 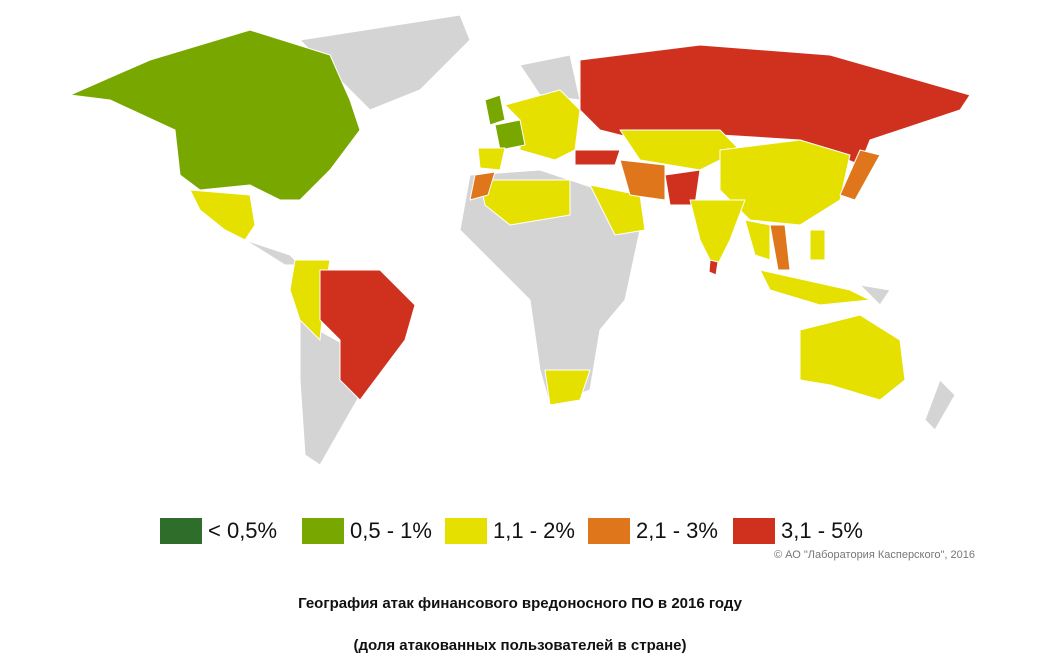 What do you see at coordinates (822, 530) in the screenshot?
I see `legend-label: 3,1 - 5%` at bounding box center [822, 530].